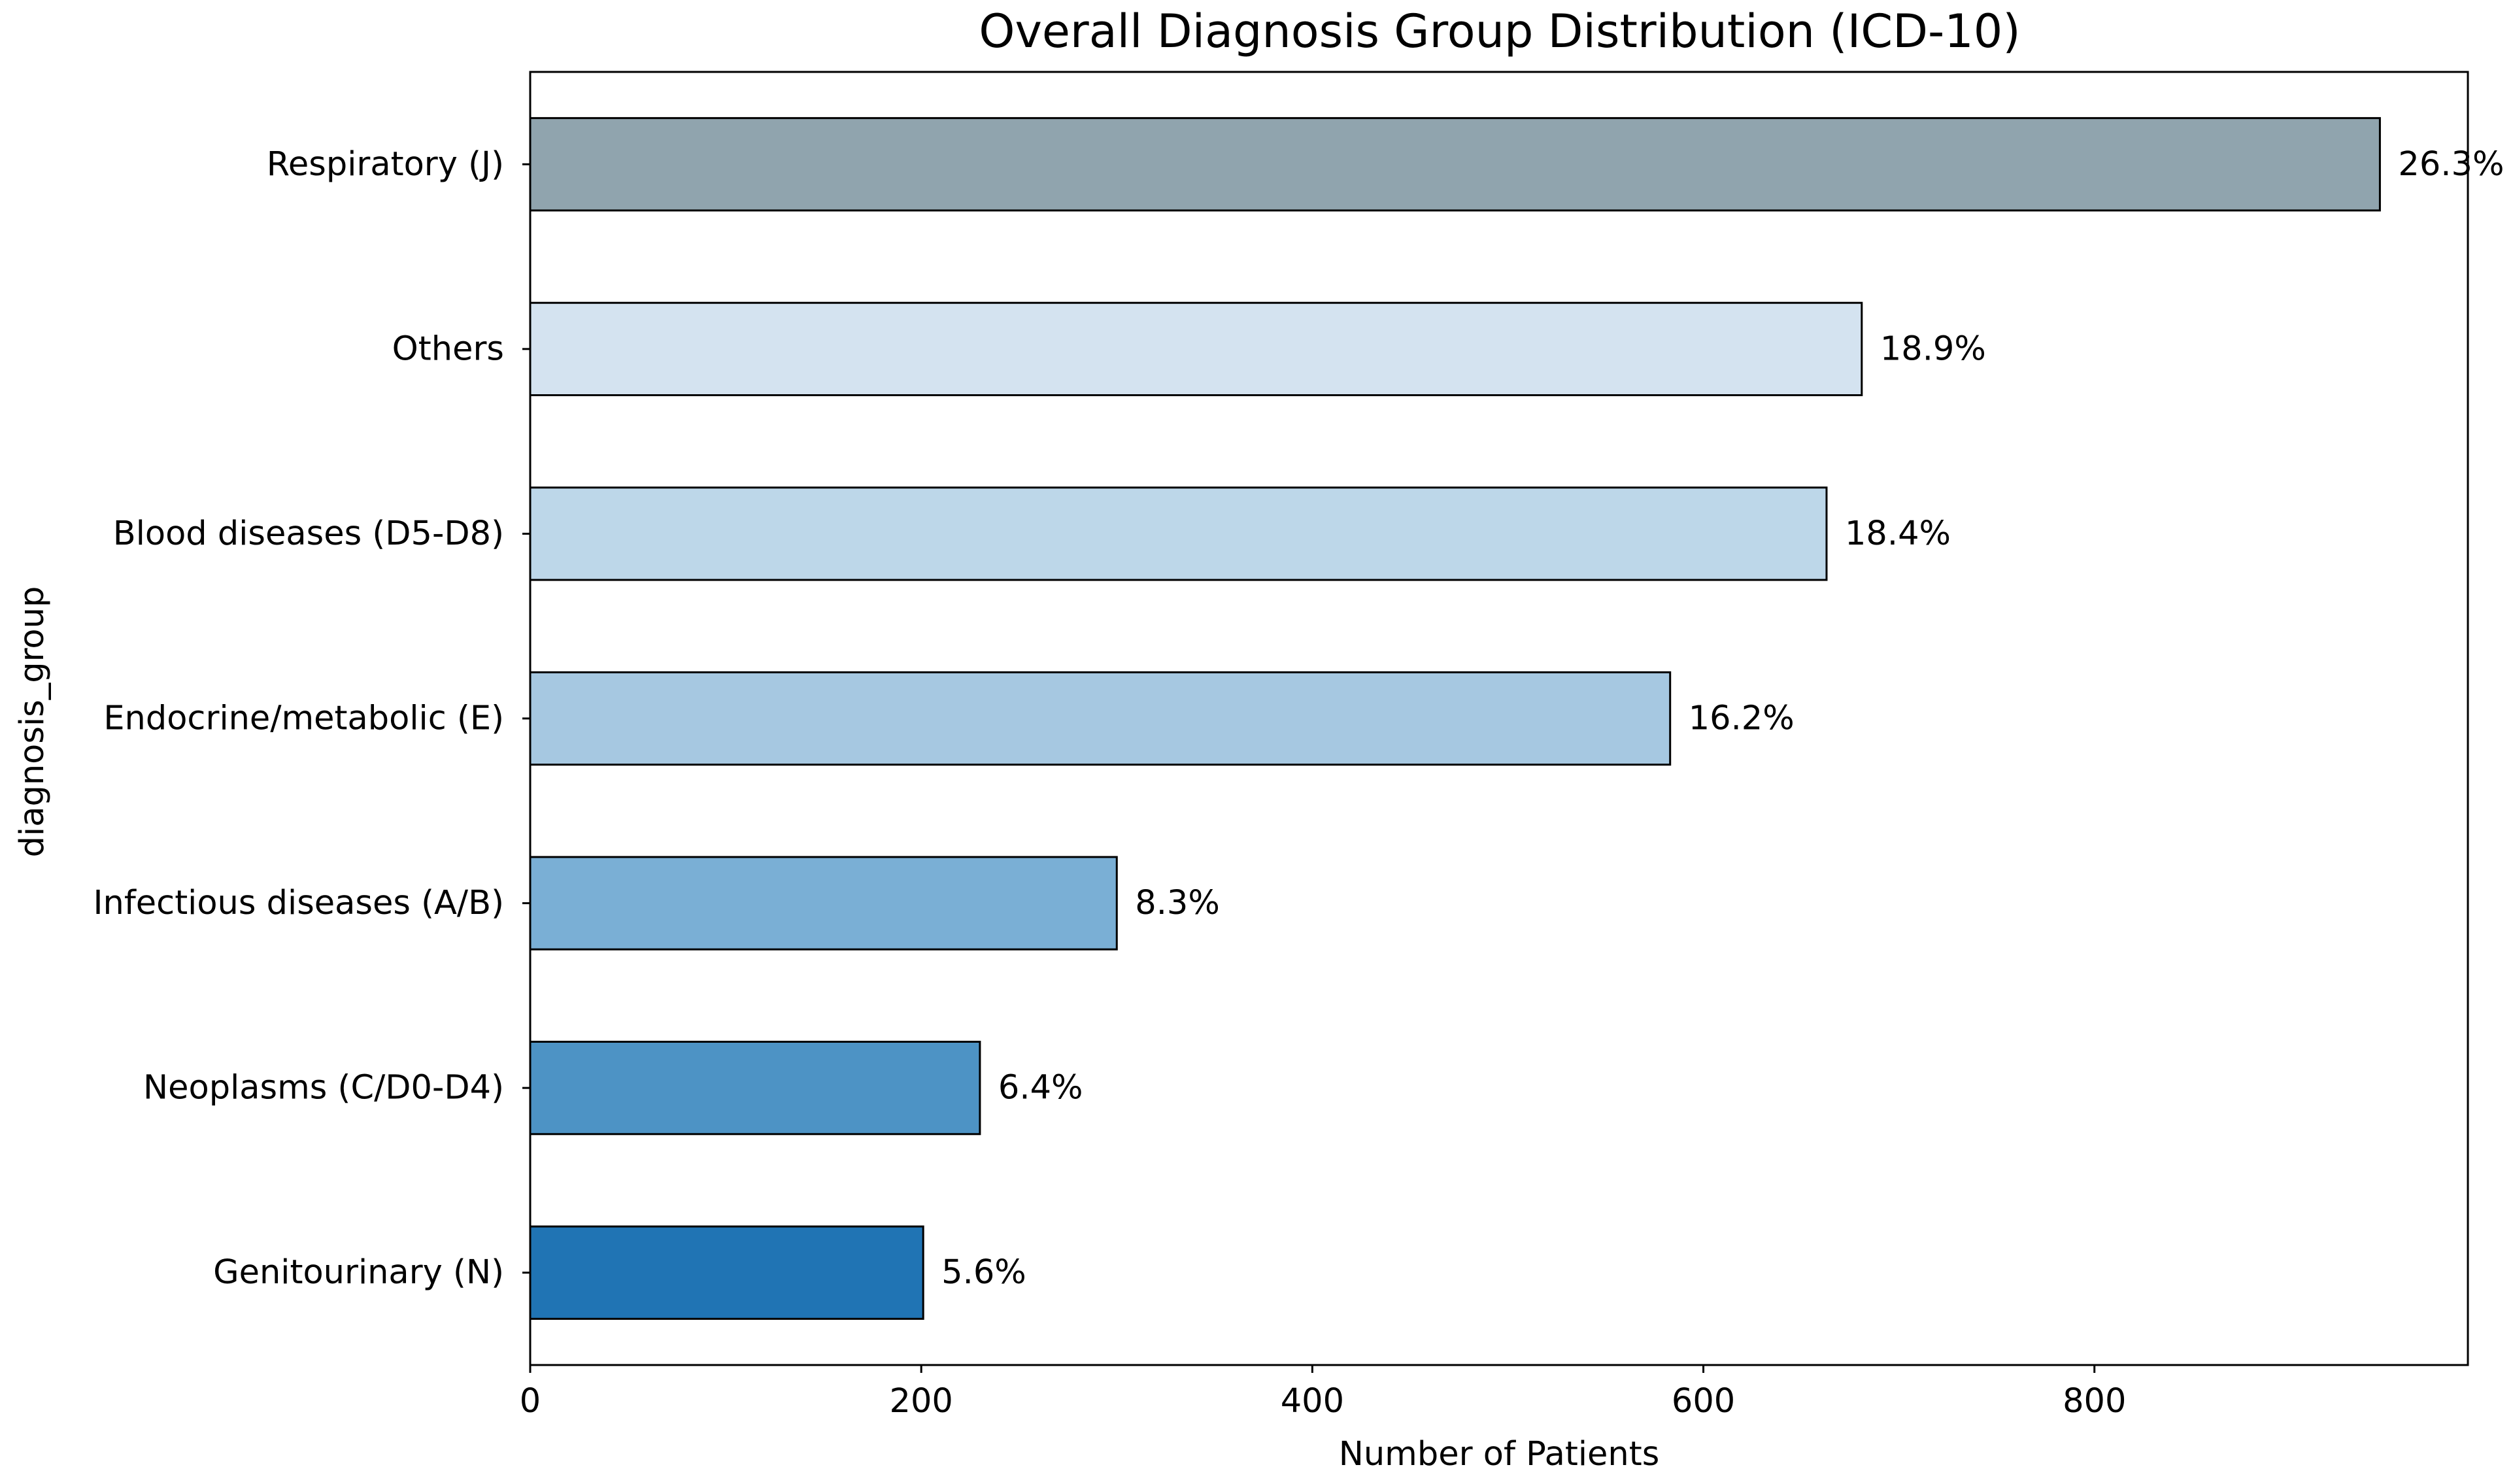 This screenshot has width=2513, height=1484. I want to click on bar-data-label-1: 18.9%, so click(1933, 348).